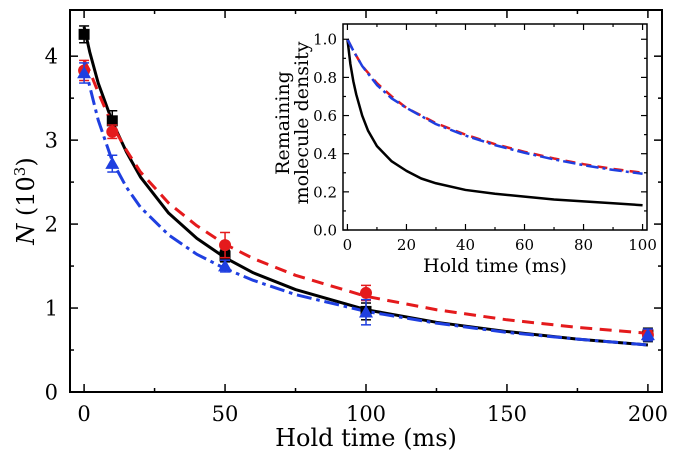  I want to click on y-axis-label-close: ), so click(26, 161).